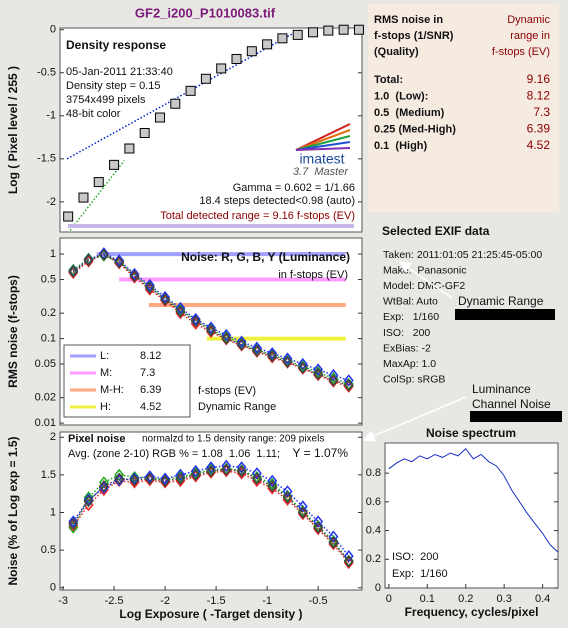 This screenshot has height=628, width=568. Describe the element at coordinates (521, 52) in the screenshot. I see `table-header: f-stops (EV)` at that location.